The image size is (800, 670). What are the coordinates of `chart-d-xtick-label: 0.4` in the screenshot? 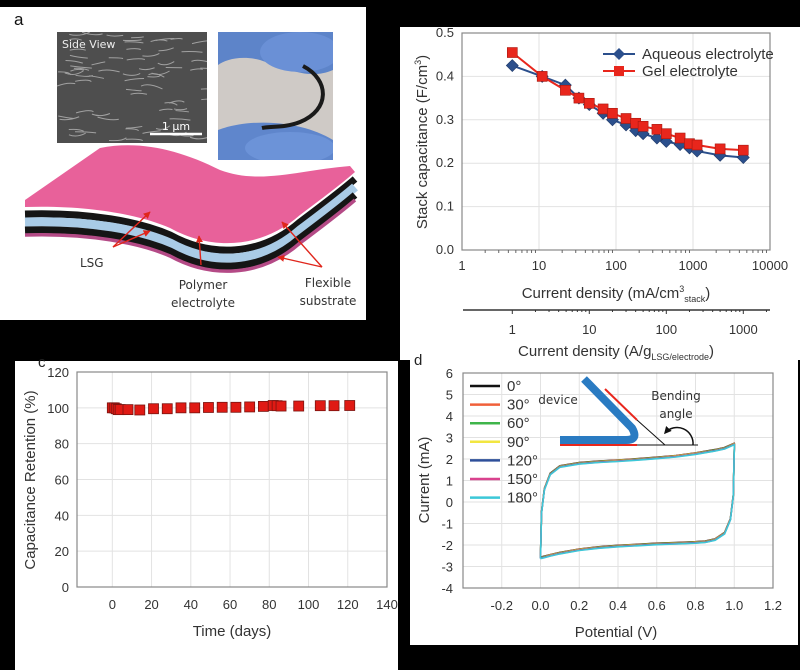 It's located at (618, 605).